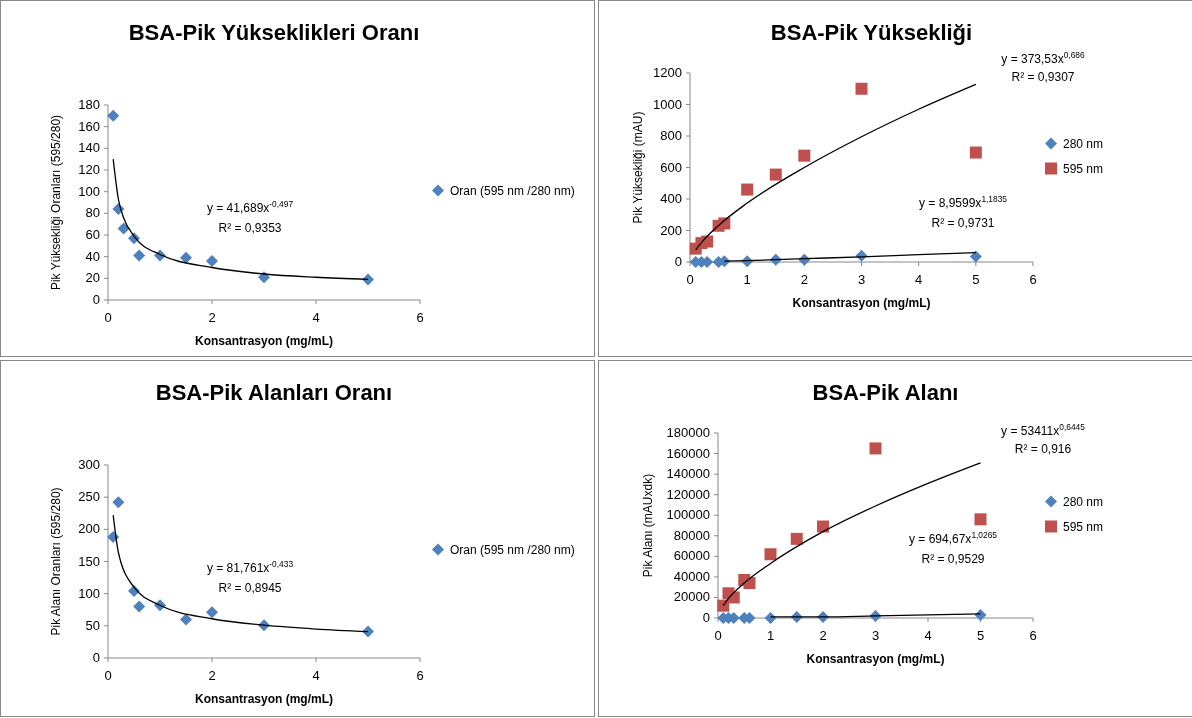 The height and width of the screenshot is (718, 1192). What do you see at coordinates (963, 223) in the screenshot?
I see `annotation: R² = 0,9731` at bounding box center [963, 223].